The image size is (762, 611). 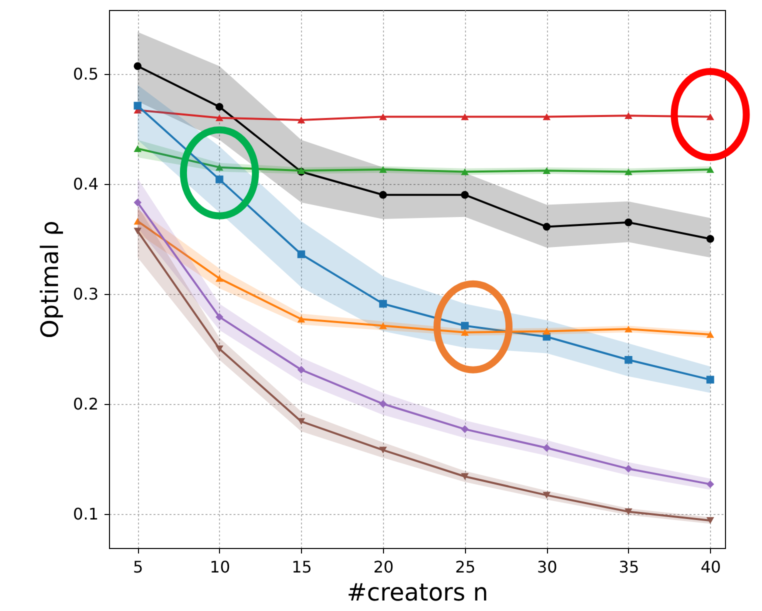 I want to click on x-tick-label: 25, so click(x=465, y=567).